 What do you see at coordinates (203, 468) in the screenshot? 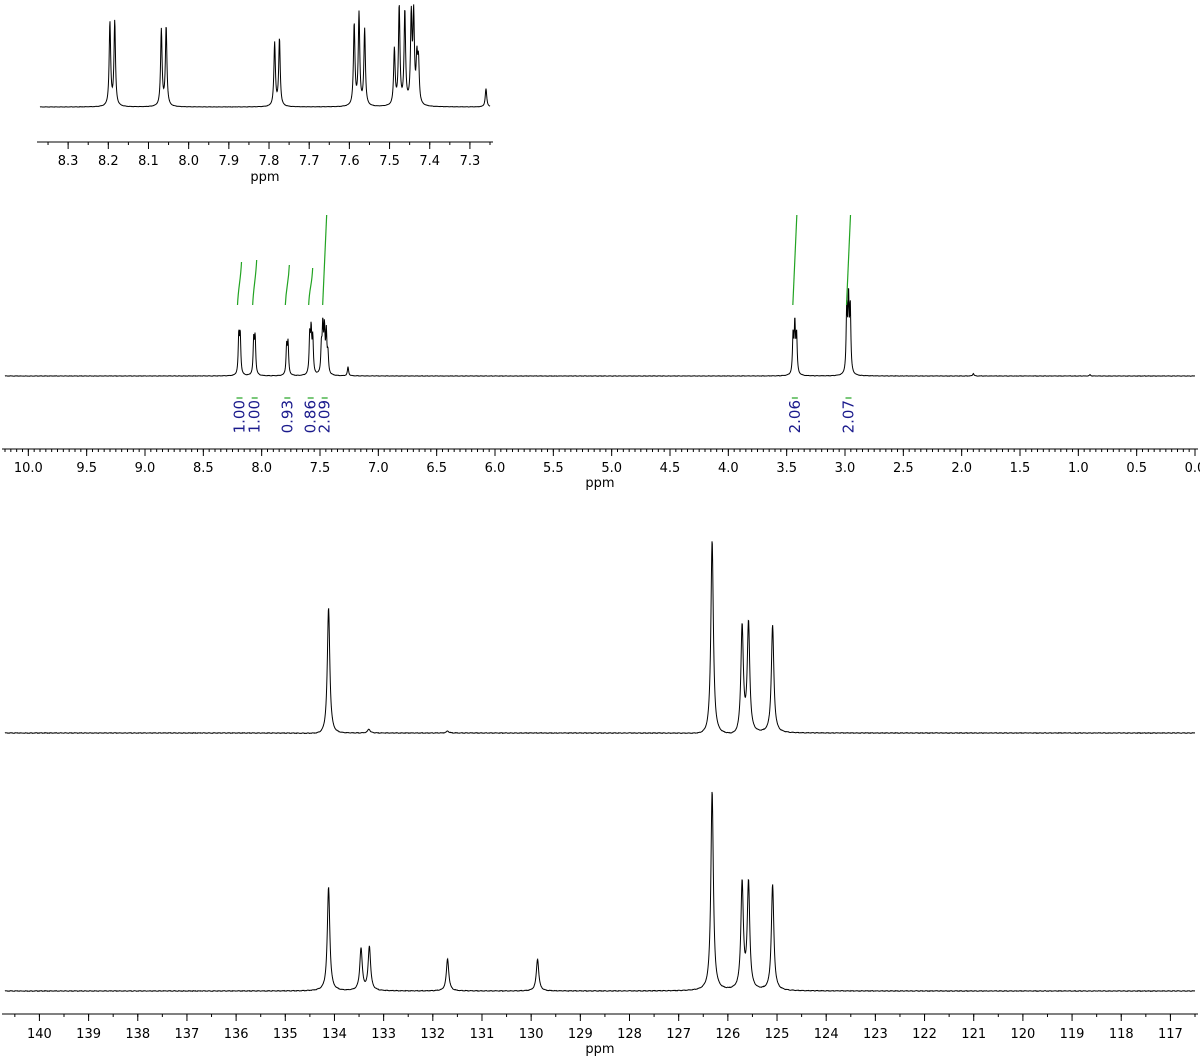
I see `tick-label: 8.5` at bounding box center [203, 468].